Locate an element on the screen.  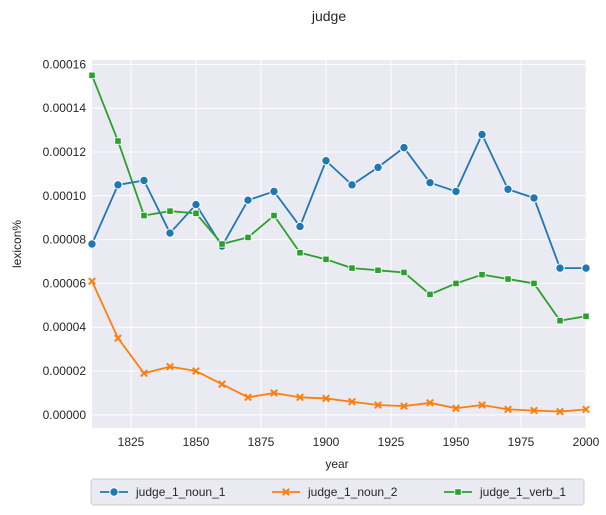
y-axis-label: lexicon% is located at coordinates (17, 244).